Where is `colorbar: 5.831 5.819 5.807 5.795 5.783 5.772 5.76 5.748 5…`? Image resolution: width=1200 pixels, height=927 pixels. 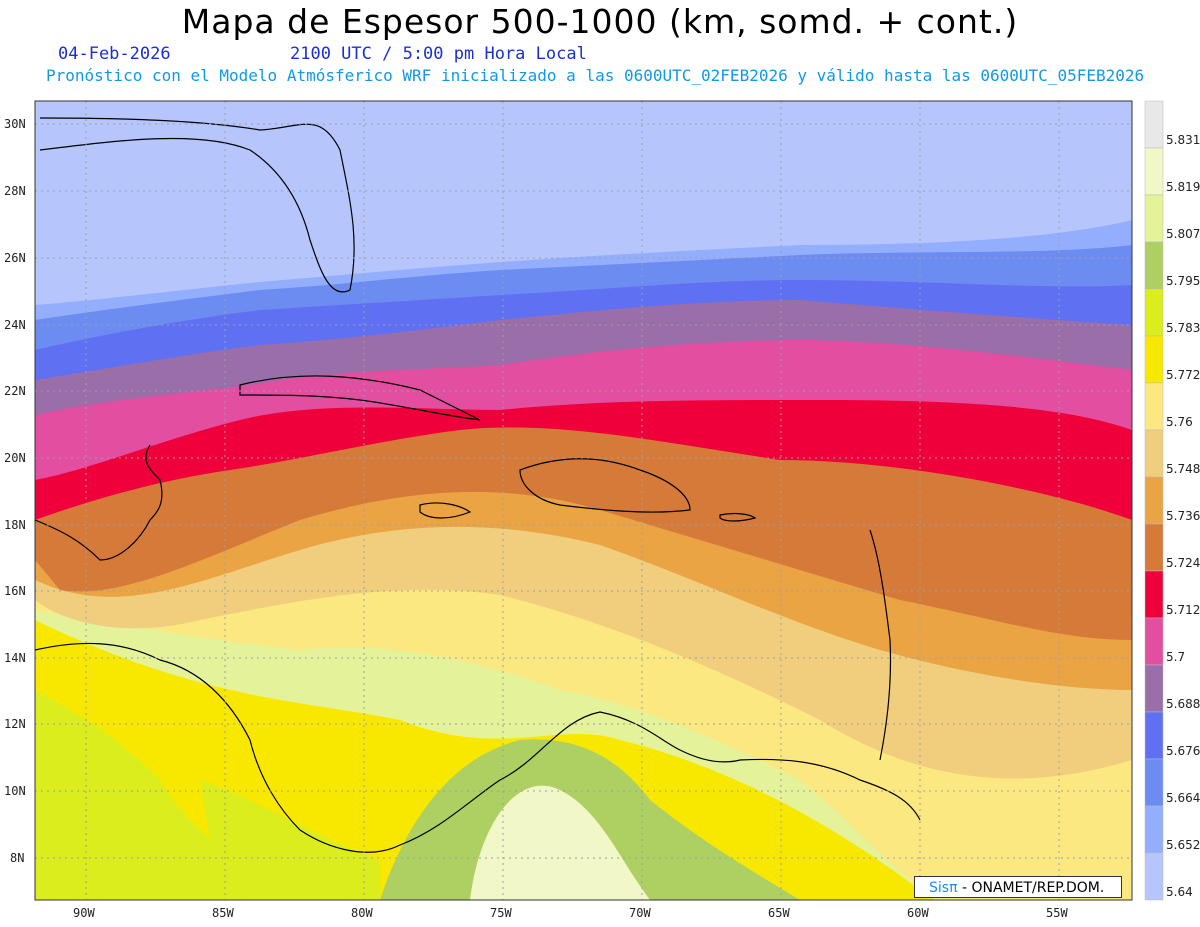 colorbar: 5.831 5.819 5.807 5.795 5.783 5.772 5.76 5.748 5… is located at coordinates (1172, 500).